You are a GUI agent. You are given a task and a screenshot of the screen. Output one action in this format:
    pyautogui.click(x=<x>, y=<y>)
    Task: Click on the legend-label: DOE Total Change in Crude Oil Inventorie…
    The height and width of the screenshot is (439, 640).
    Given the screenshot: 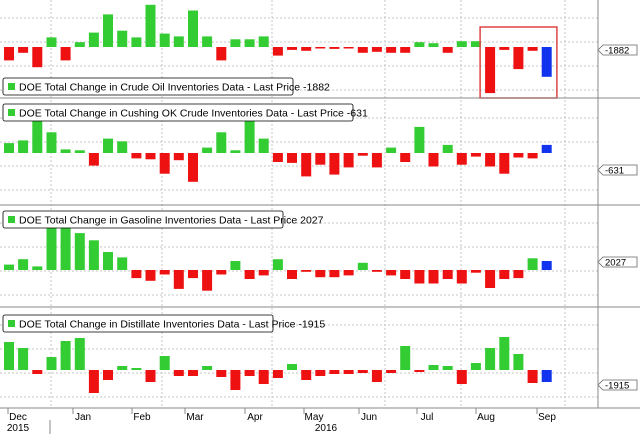 What is the action you would take?
    pyautogui.click(x=174, y=88)
    